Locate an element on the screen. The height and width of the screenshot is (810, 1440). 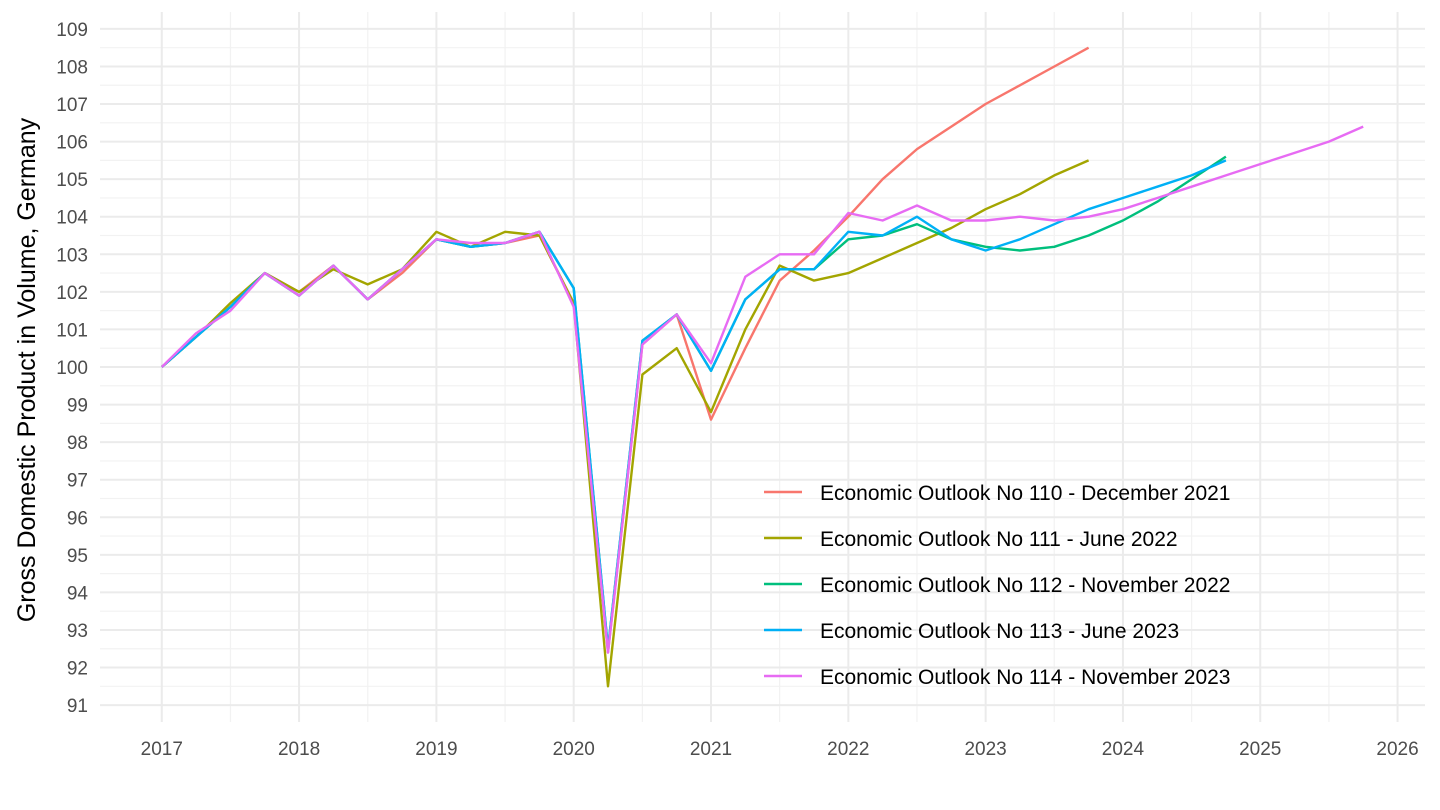
y-tick-label: 93 is located at coordinates (77, 631).